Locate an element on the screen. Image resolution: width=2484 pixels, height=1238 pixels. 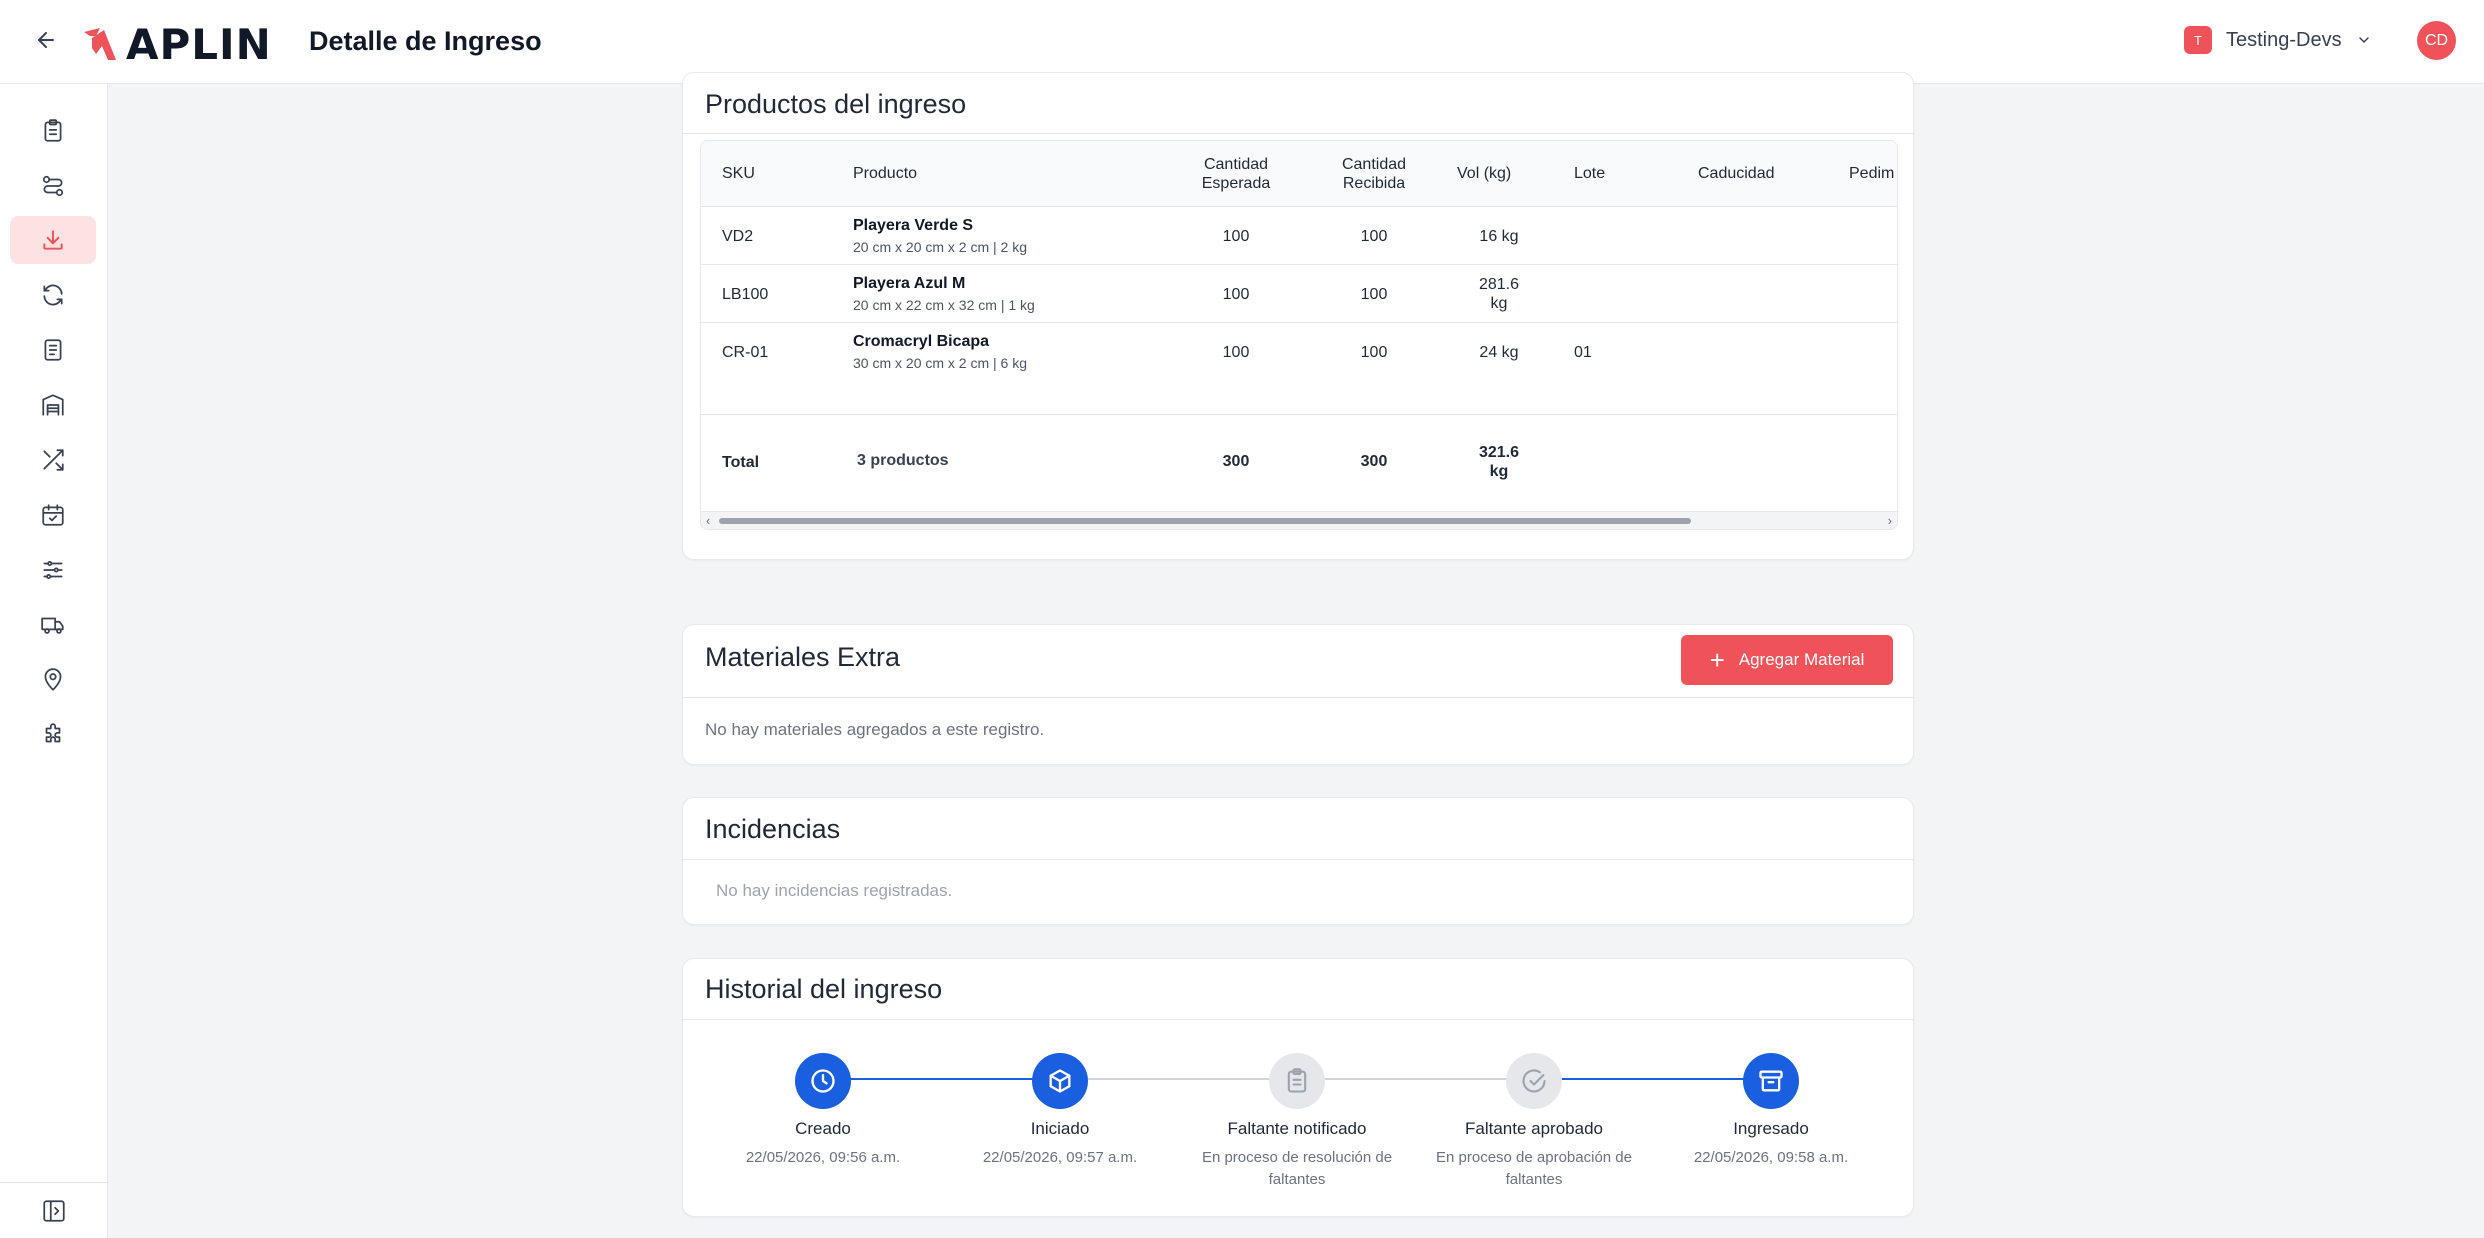
logo-text: APLIN is located at coordinates (199, 44).